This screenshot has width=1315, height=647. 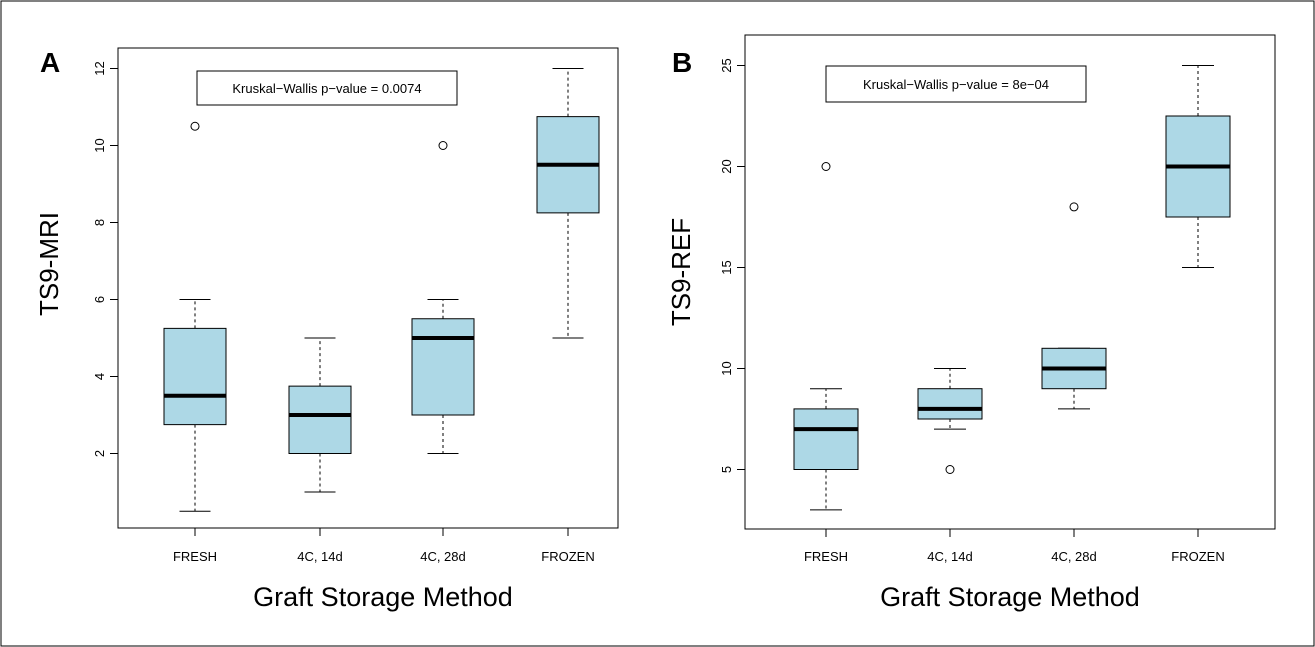 What do you see at coordinates (99, 68) in the screenshot?
I see `y-tick-label: 12` at bounding box center [99, 68].